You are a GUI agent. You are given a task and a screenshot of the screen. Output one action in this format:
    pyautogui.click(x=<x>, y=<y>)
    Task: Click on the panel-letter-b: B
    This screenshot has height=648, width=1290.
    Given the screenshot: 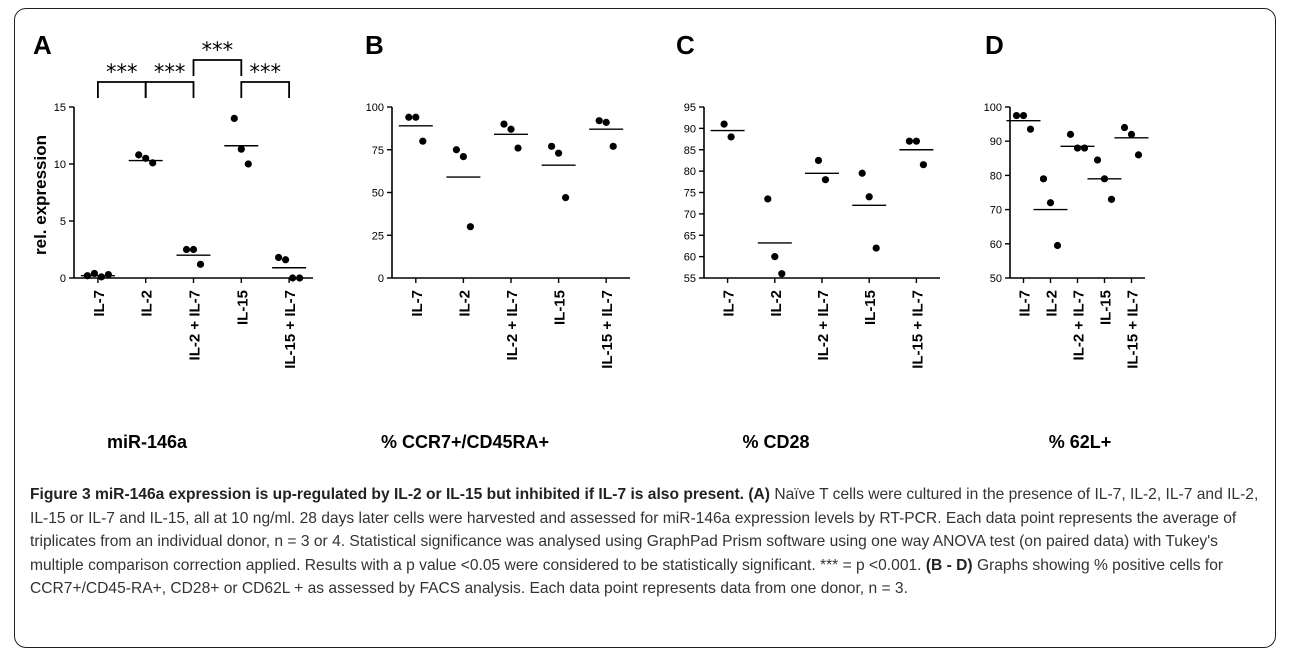 What is the action you would take?
    pyautogui.click(x=374, y=45)
    